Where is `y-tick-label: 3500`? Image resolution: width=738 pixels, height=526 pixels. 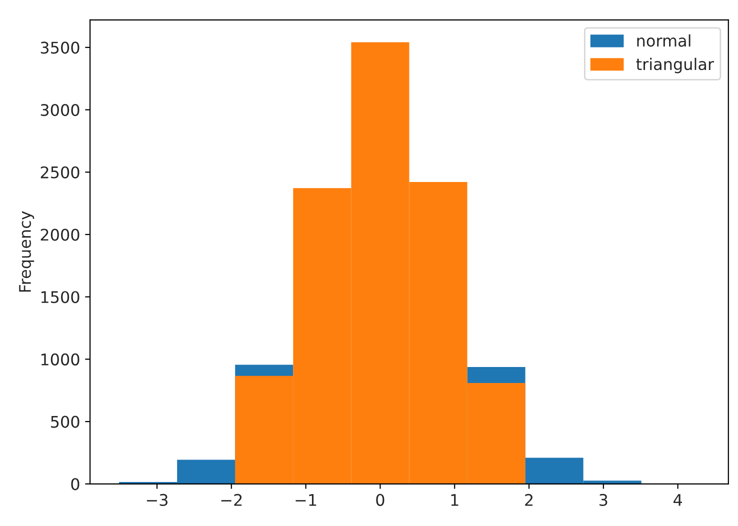 y-tick-label: 3500 is located at coordinates (60, 48).